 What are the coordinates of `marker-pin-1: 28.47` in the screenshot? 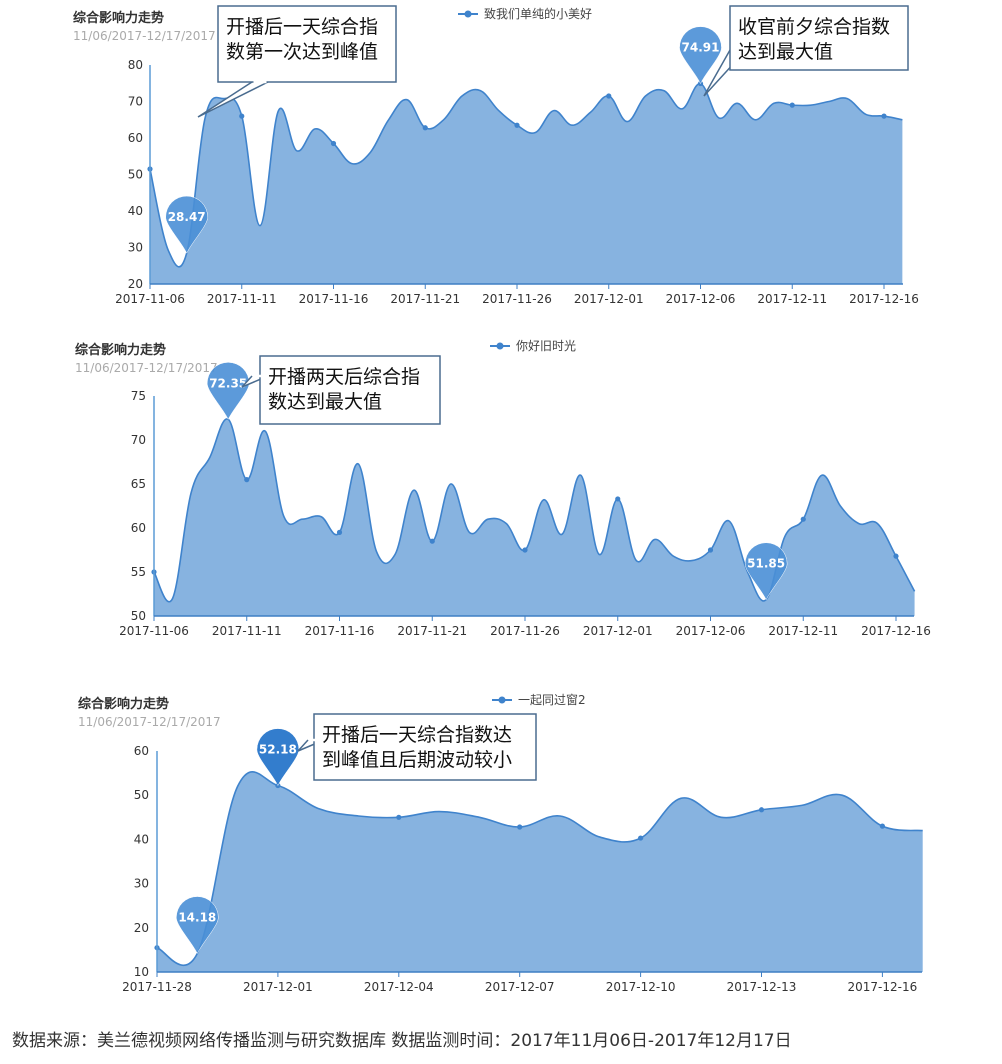 It's located at (186, 224).